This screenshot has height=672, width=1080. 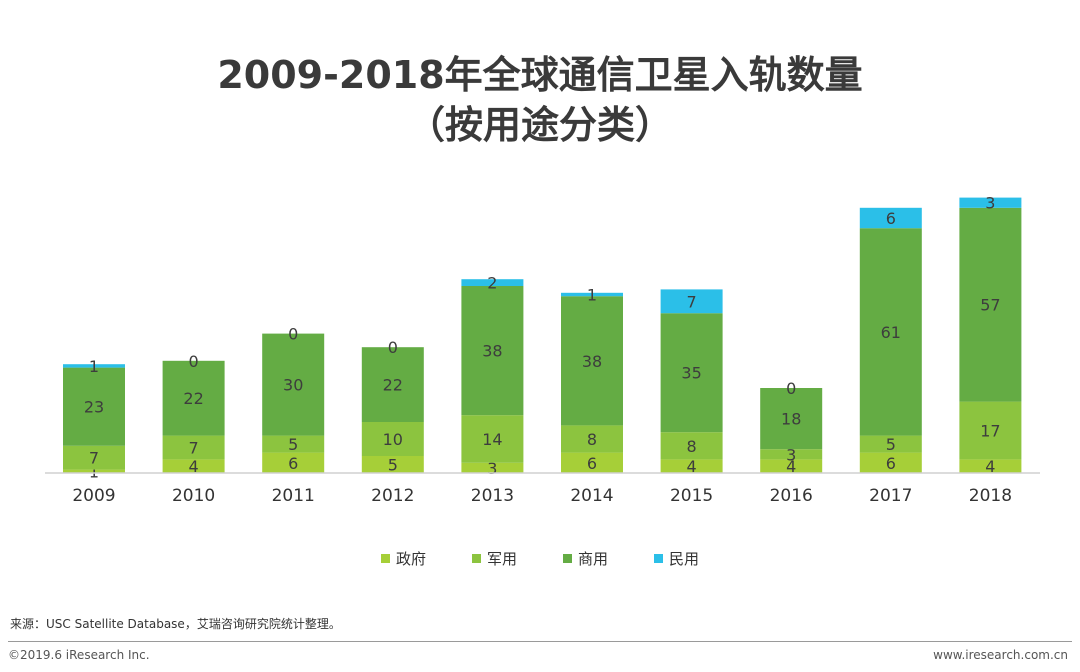 What do you see at coordinates (392, 496) in the screenshot?
I see `x-tick-2012: 2012` at bounding box center [392, 496].